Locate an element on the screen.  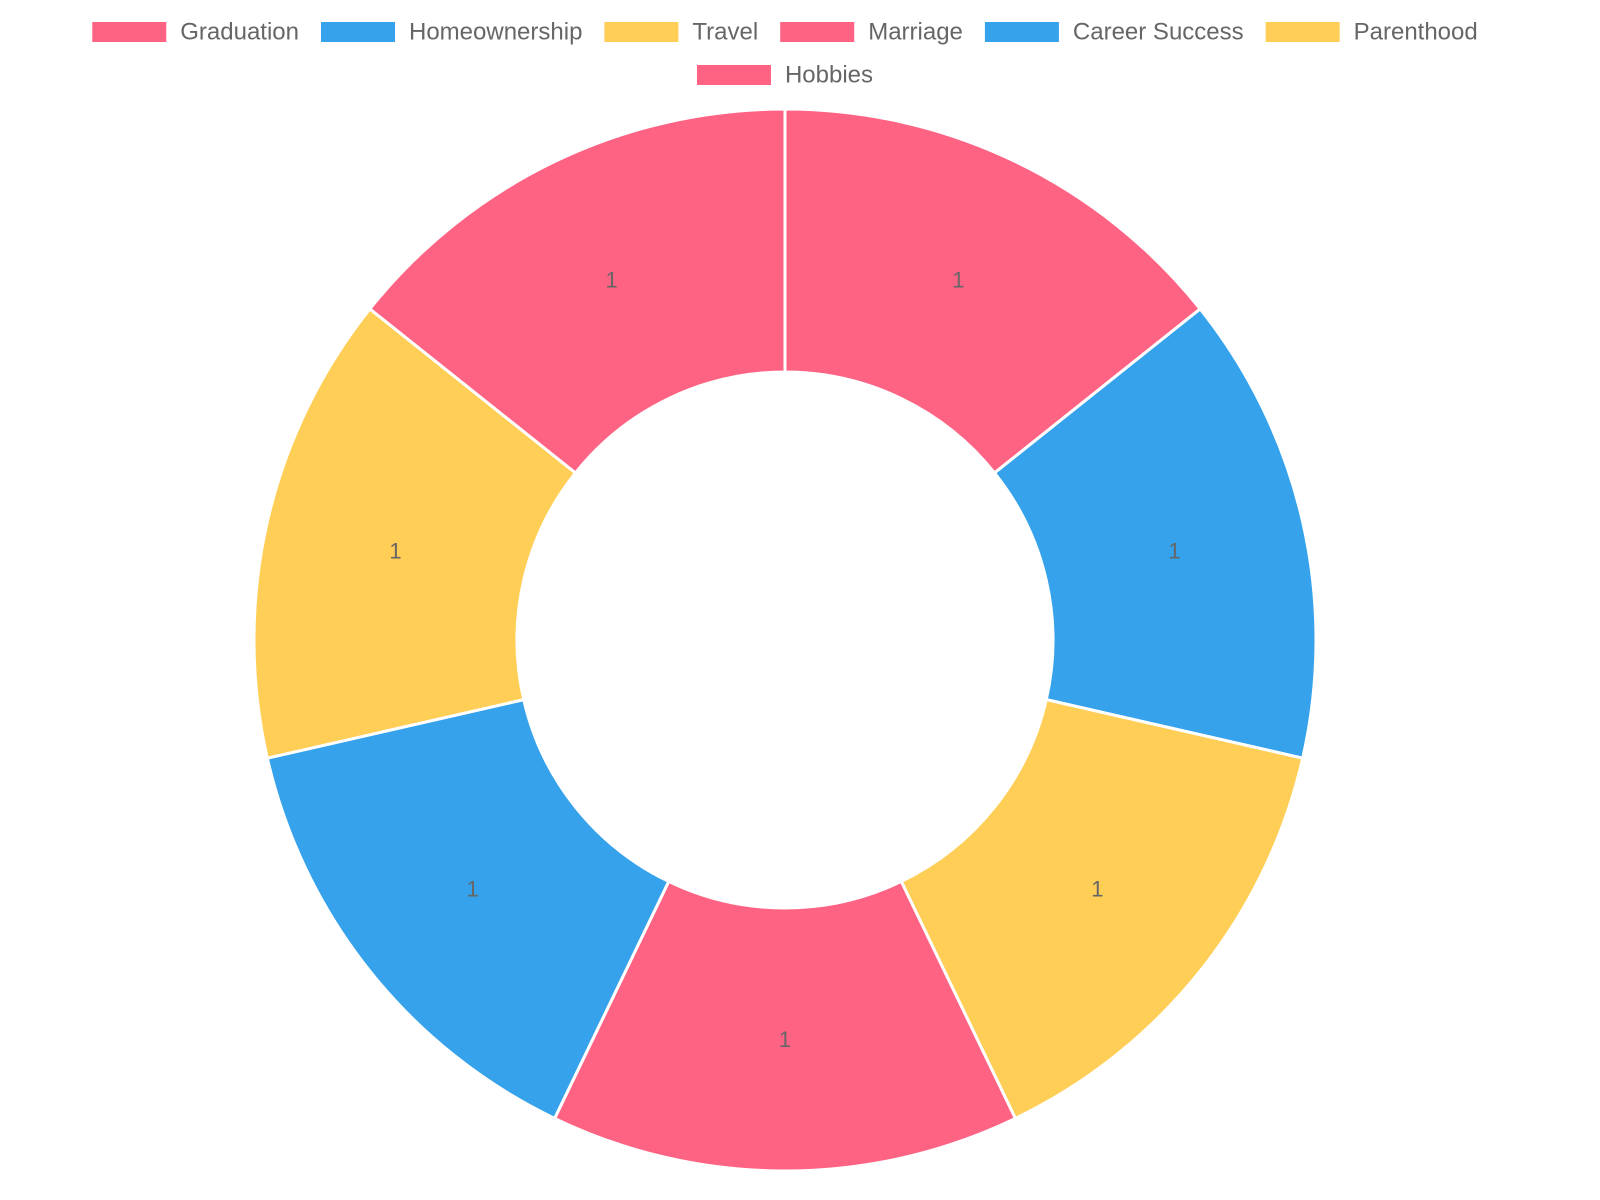
data-label-parenthood: 1 is located at coordinates (395, 551).